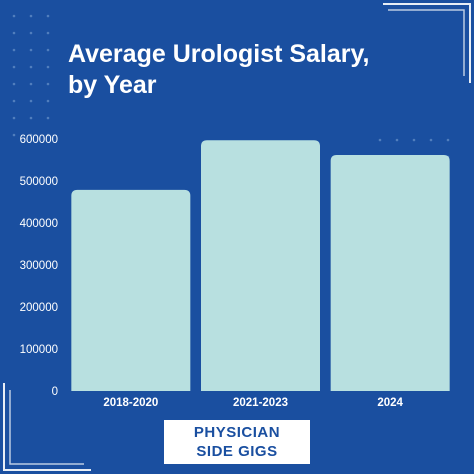 This screenshot has width=474, height=474. I want to click on brand-line-2: SIDE GIGS, so click(237, 451).